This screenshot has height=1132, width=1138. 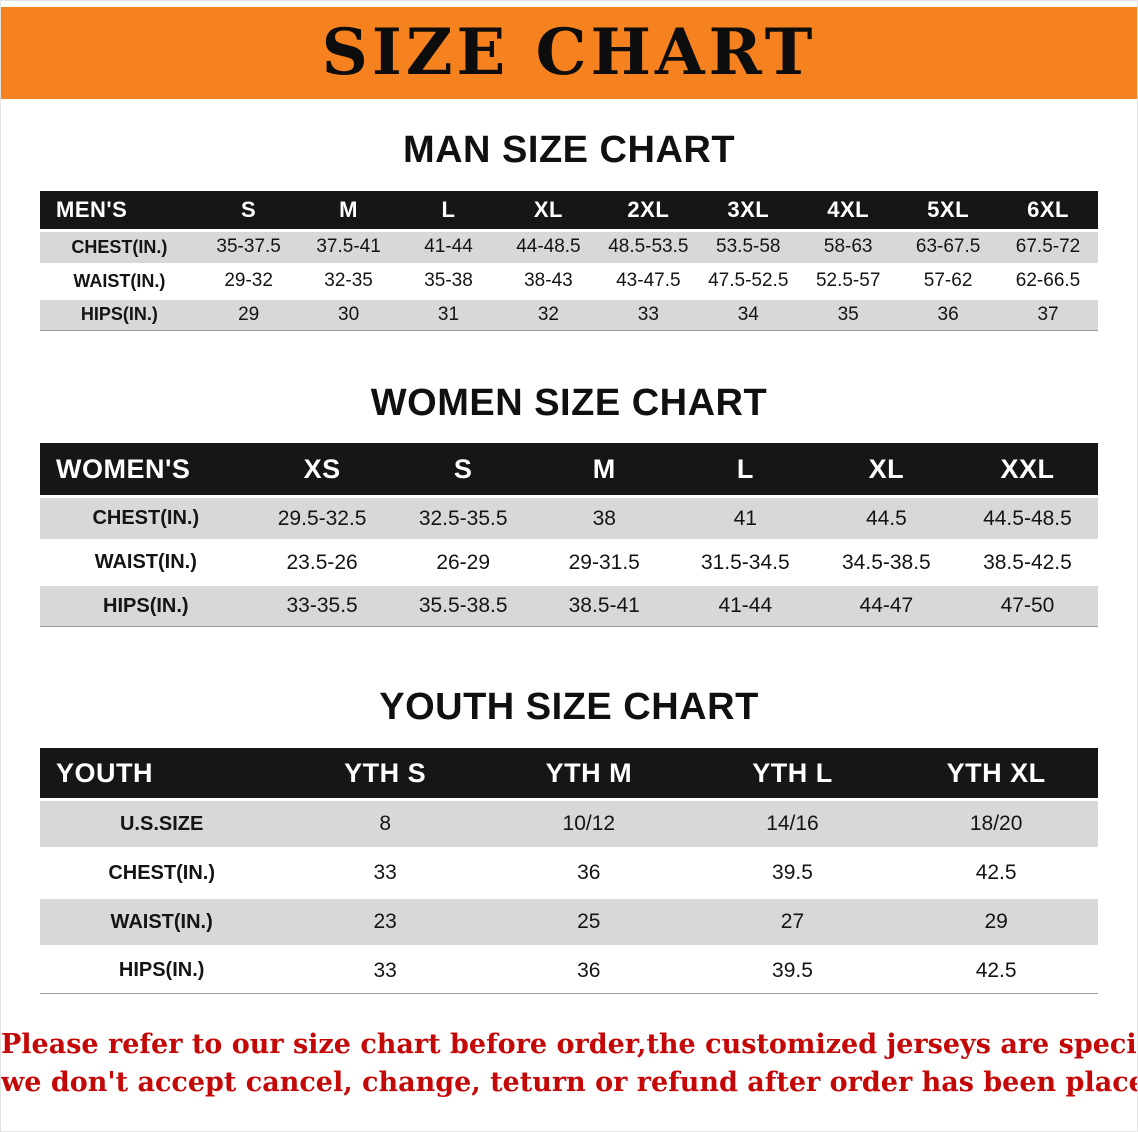 What do you see at coordinates (886, 562) in the screenshot?
I see `size-value-cell: 34.5-38.5` at bounding box center [886, 562].